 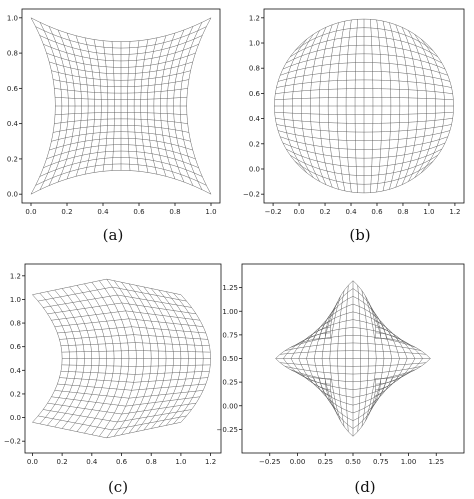 I want to click on y-tick-label: 1.2, so click(x=15, y=276).